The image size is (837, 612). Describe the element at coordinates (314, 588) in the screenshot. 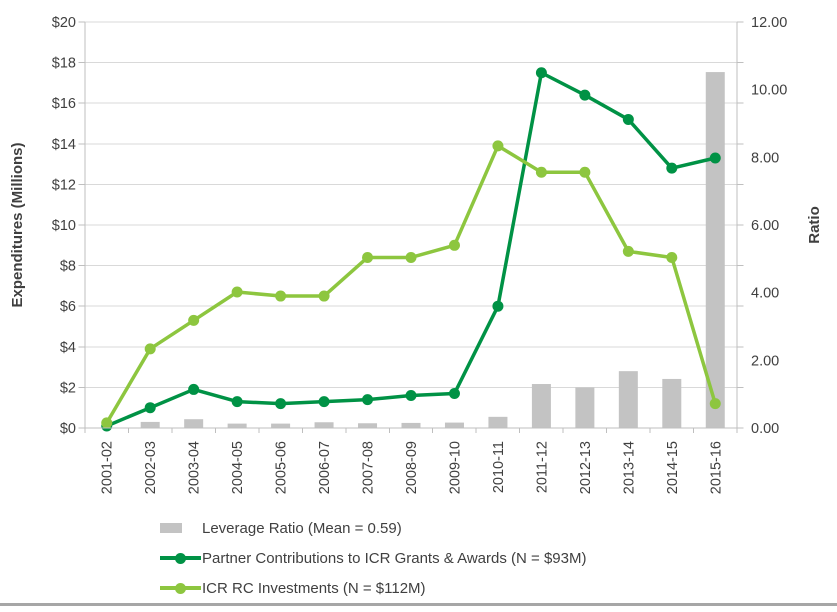

I see `legend-label-icr-rc-investments: ICR RC Investments (N = $112M)` at that location.